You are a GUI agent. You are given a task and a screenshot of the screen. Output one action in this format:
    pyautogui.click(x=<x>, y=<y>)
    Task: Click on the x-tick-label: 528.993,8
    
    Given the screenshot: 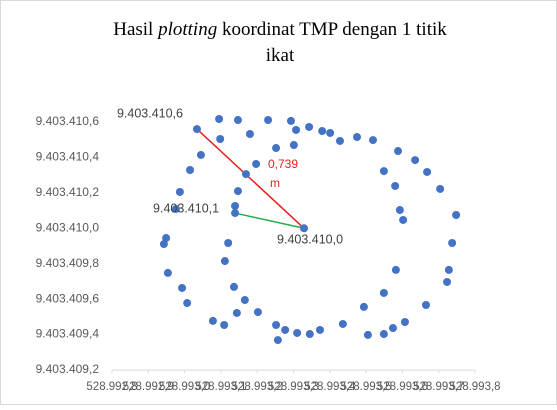 What is the action you would take?
    pyautogui.click(x=474, y=387)
    